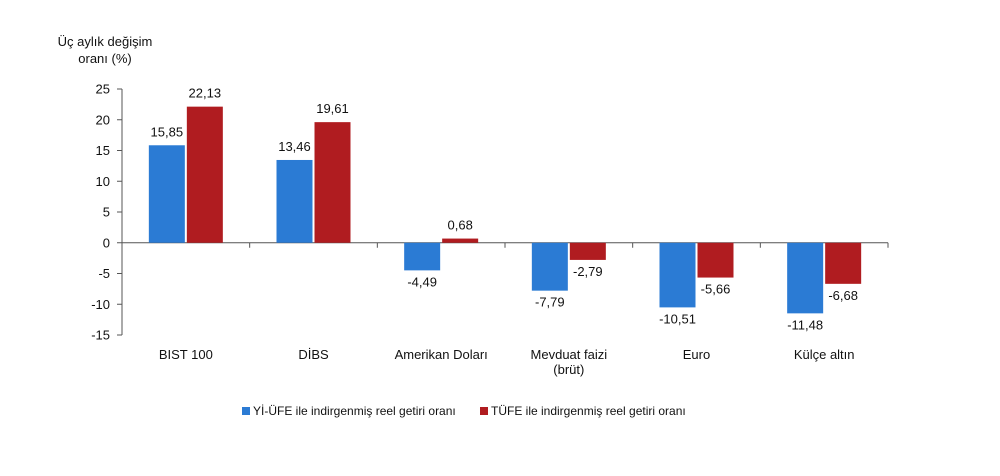  Describe the element at coordinates (103, 181) in the screenshot. I see `y-tick-label: 10` at that location.